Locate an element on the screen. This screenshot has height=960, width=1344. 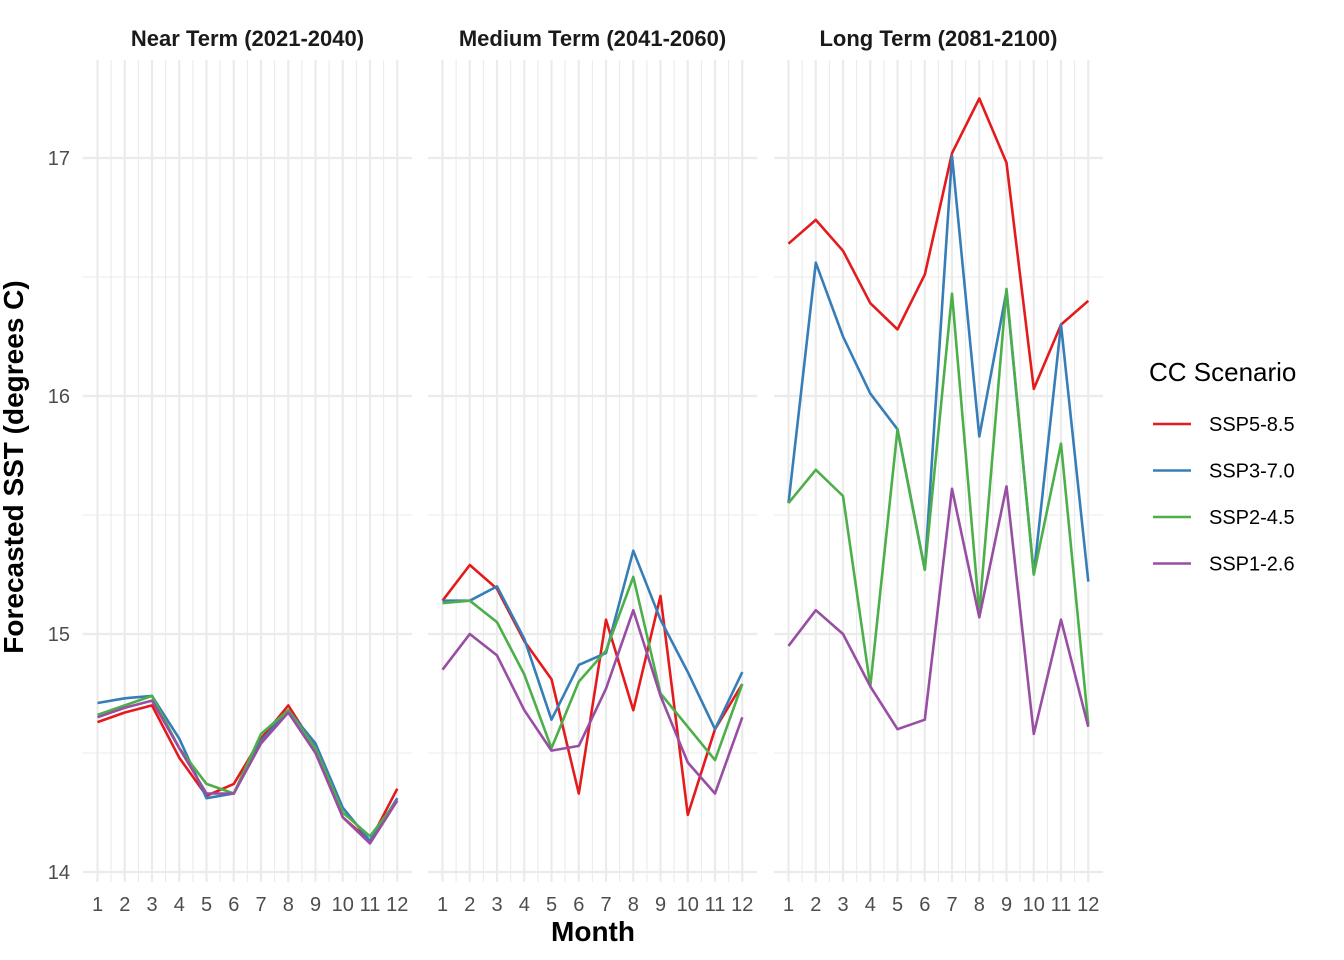
y-axis-title: Forecasted SST (degrees C) is located at coordinates (14, 466).